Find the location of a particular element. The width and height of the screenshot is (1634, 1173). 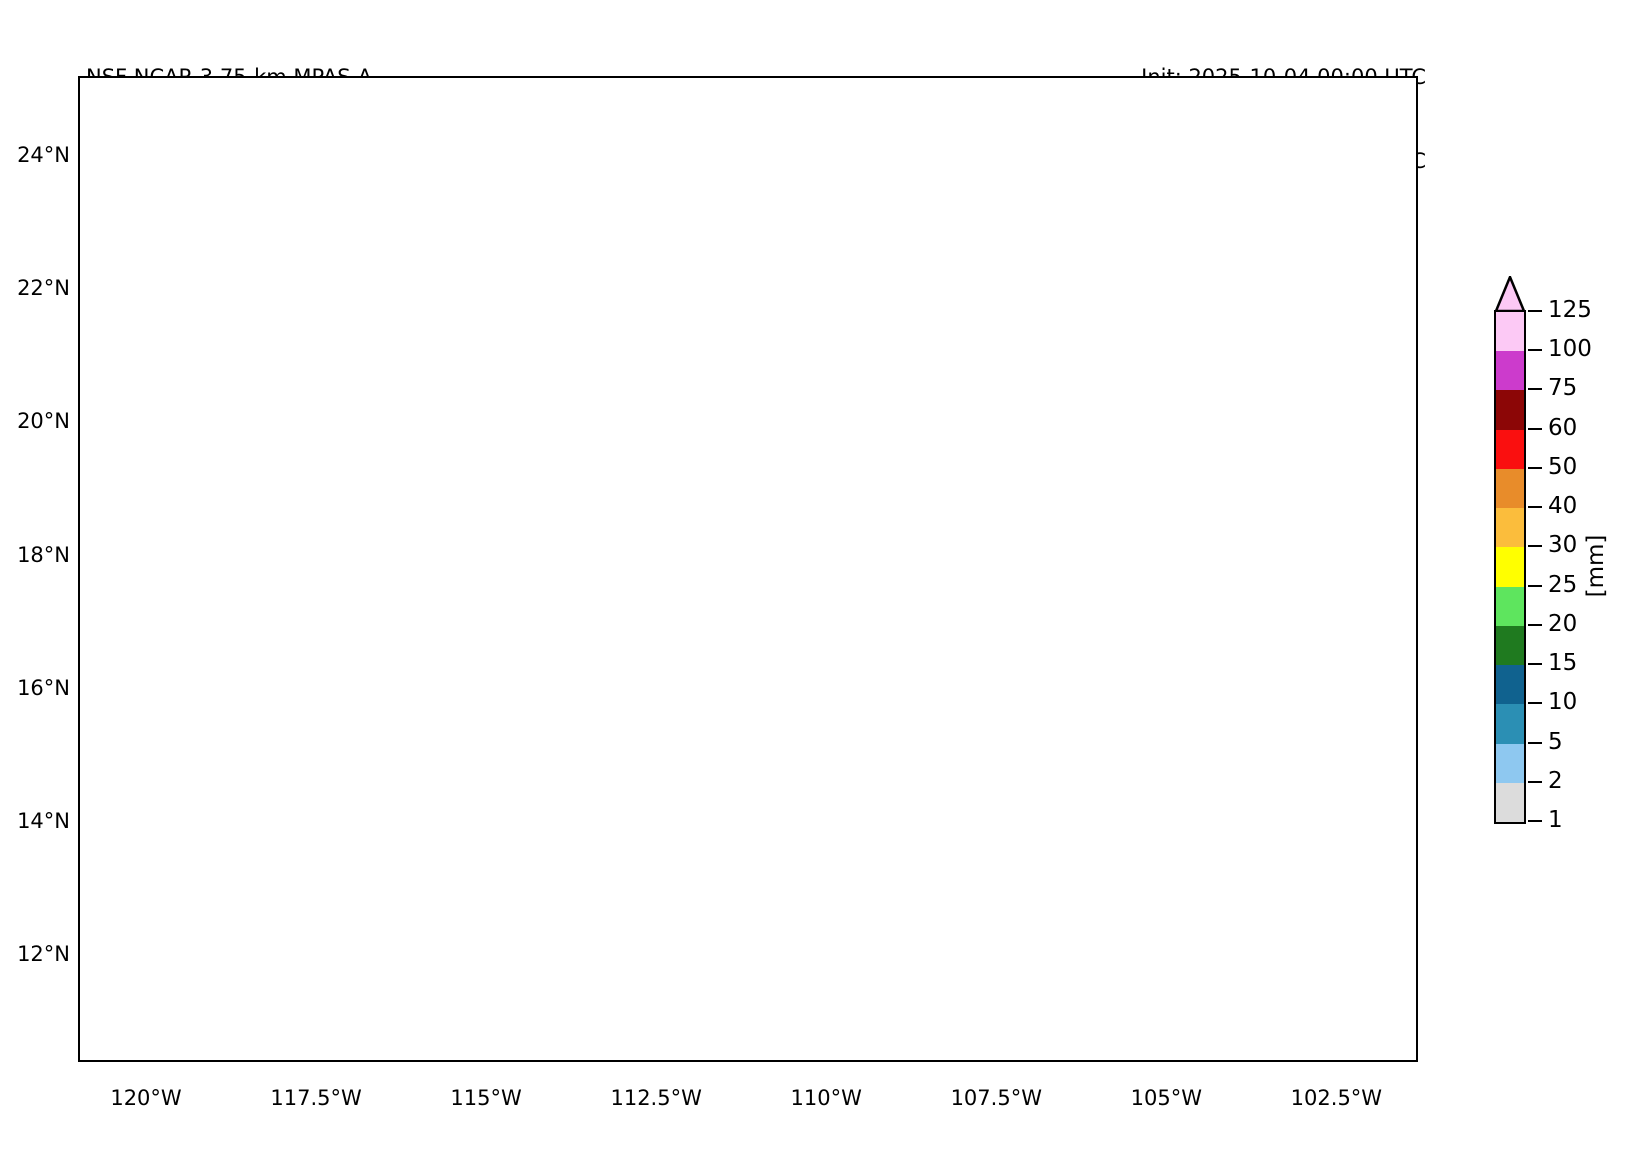

colorbar-tick-label-125: 125 is located at coordinates (1570, 310).